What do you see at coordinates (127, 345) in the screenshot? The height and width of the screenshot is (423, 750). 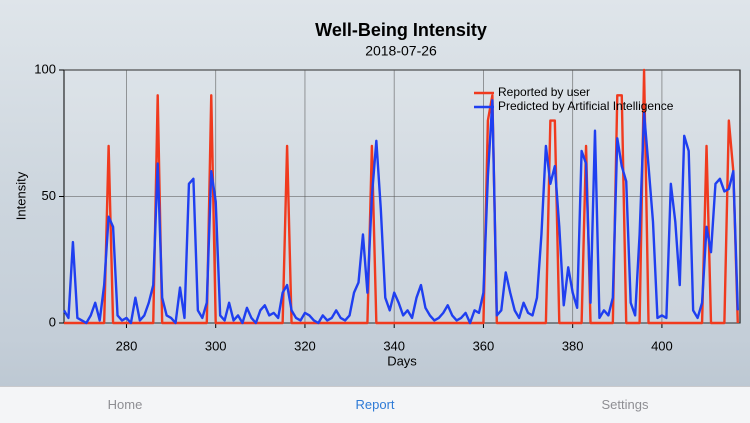 I see `x-tick-label: 280` at bounding box center [127, 345].